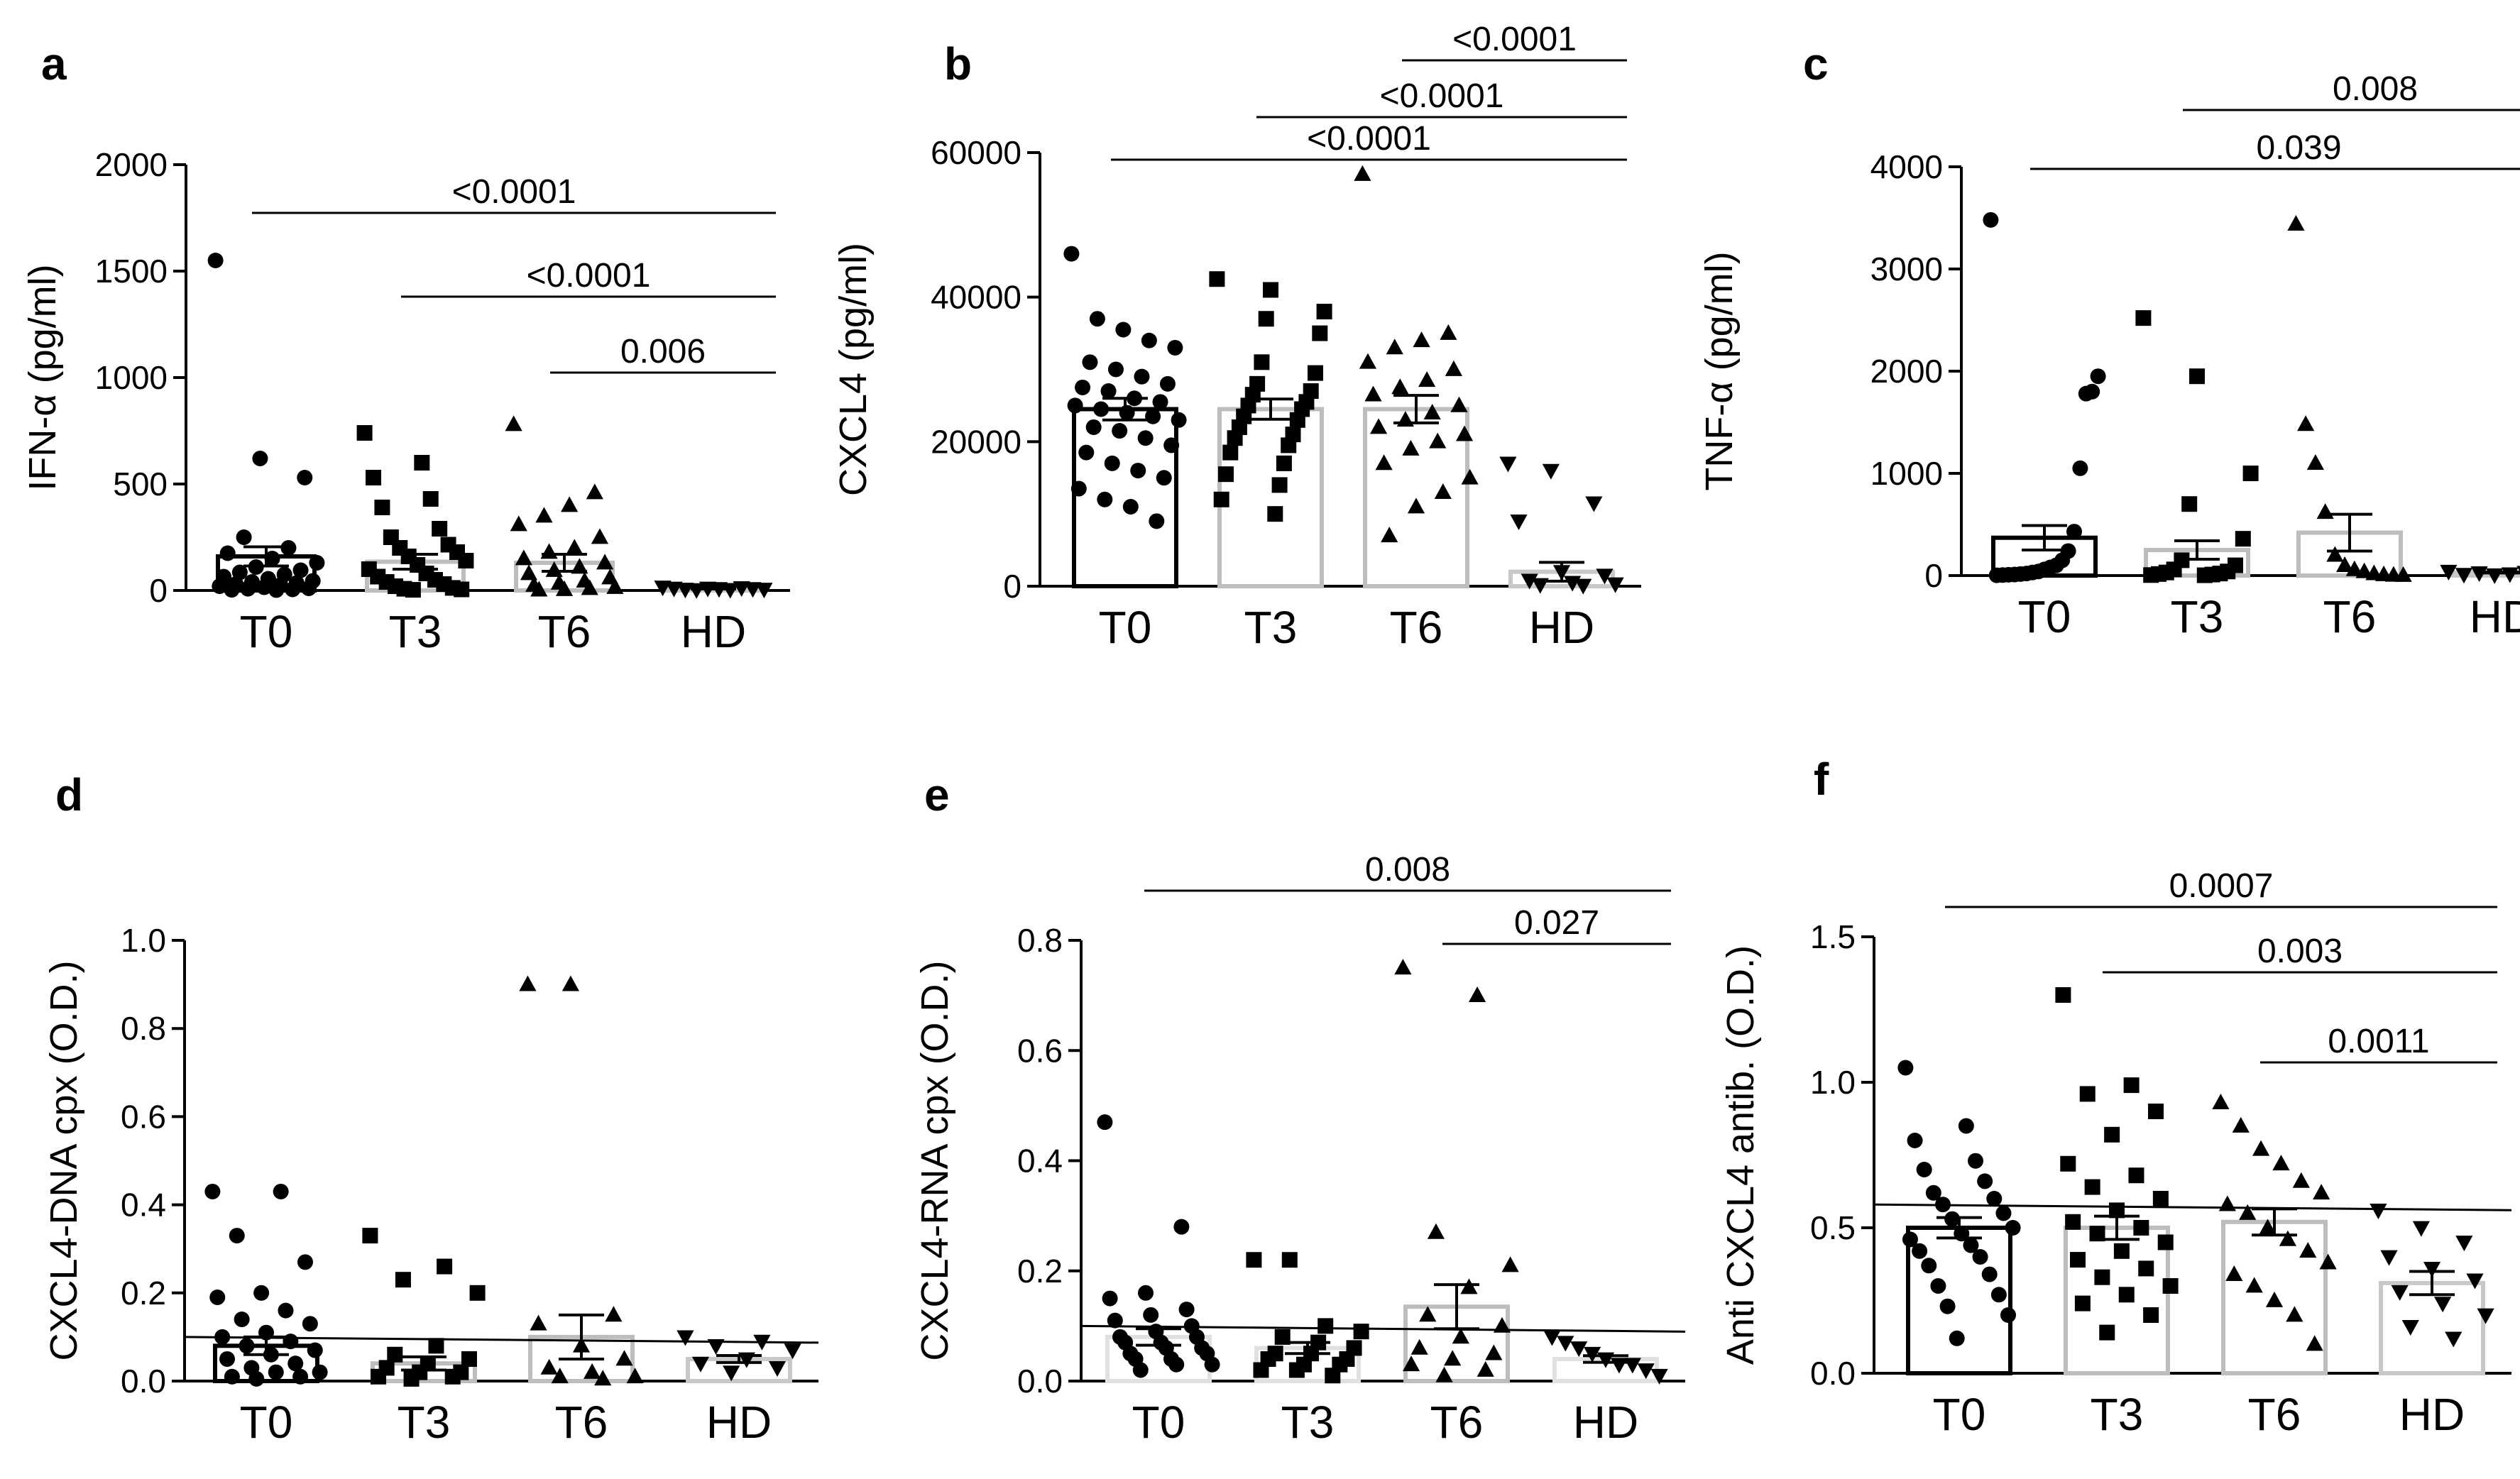 The width and height of the screenshot is (2520, 1479). What do you see at coordinates (1012, 586) in the screenshot?
I see `y-tick-label: 0` at bounding box center [1012, 586].